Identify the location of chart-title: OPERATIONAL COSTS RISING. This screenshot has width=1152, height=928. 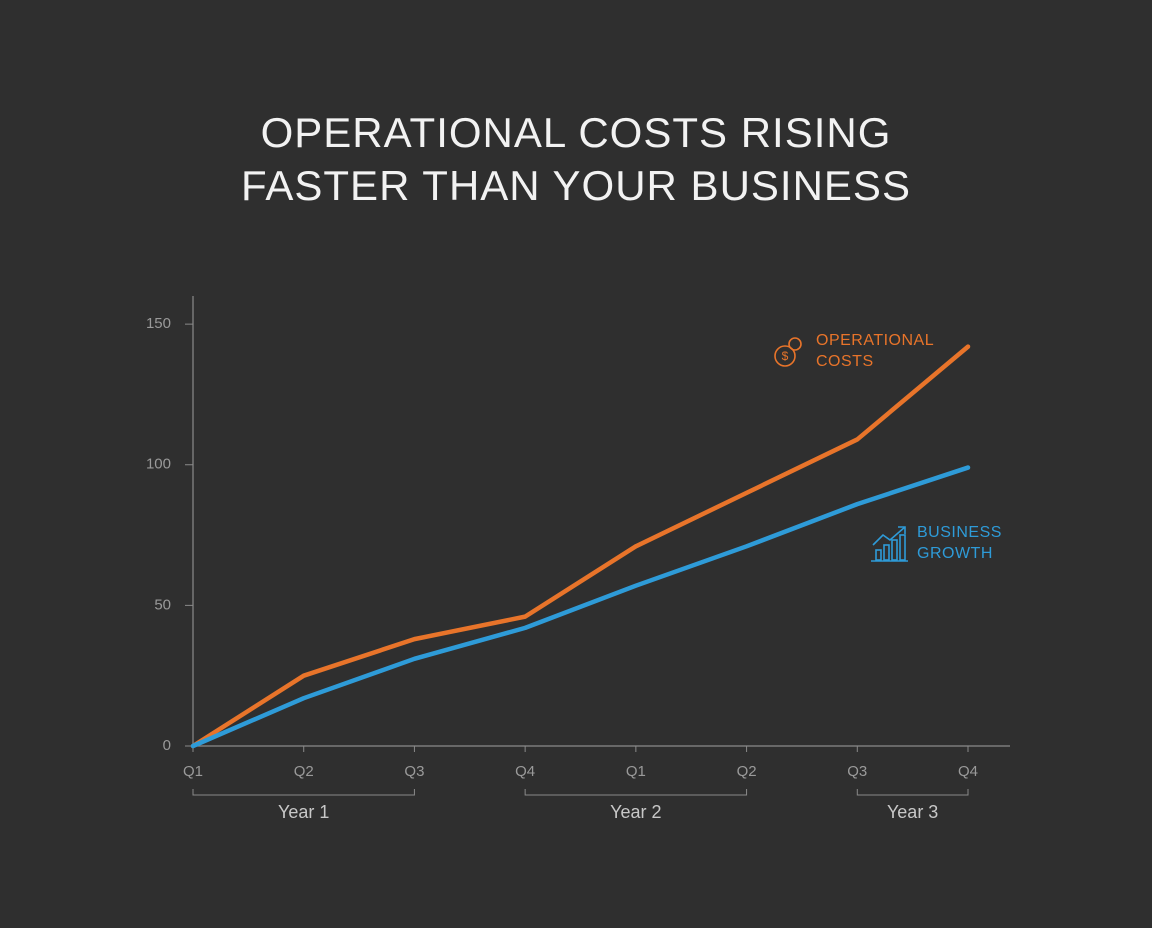
(576, 132).